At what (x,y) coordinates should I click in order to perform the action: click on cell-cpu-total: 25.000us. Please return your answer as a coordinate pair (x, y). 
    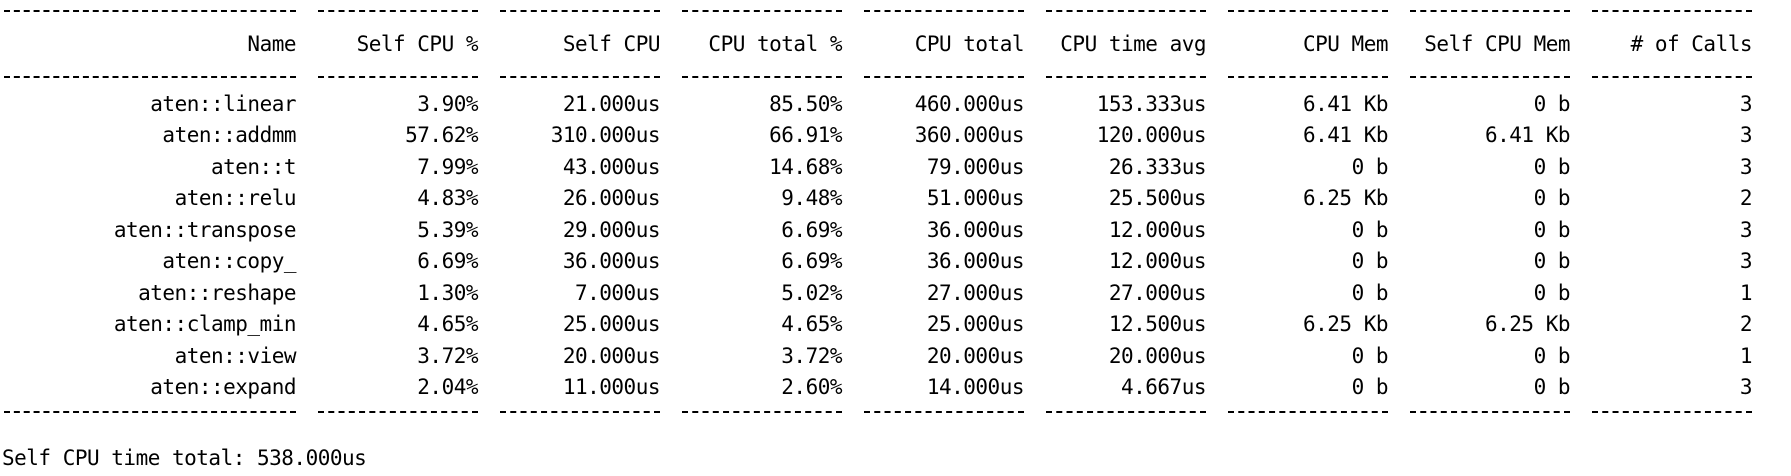
    Looking at the image, I should click on (975, 324).